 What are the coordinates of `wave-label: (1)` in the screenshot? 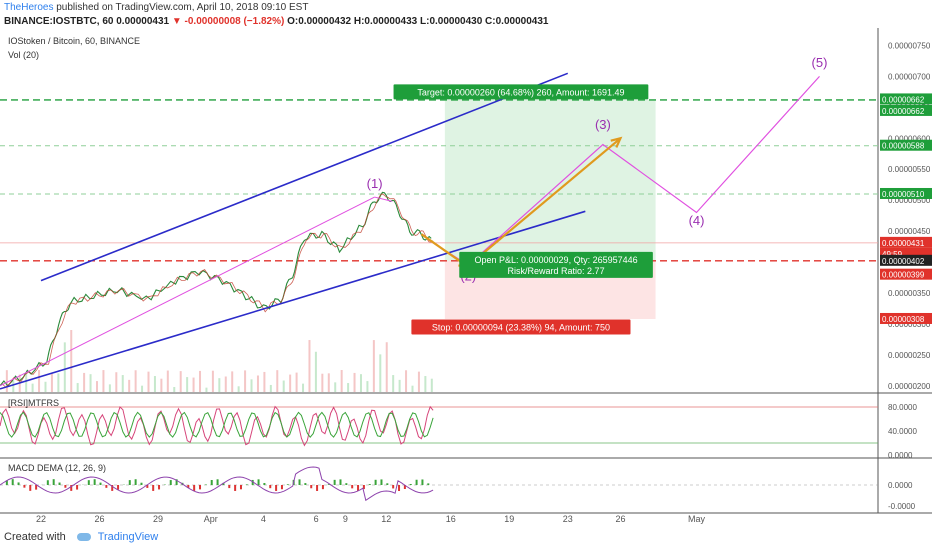 It's located at (375, 183).